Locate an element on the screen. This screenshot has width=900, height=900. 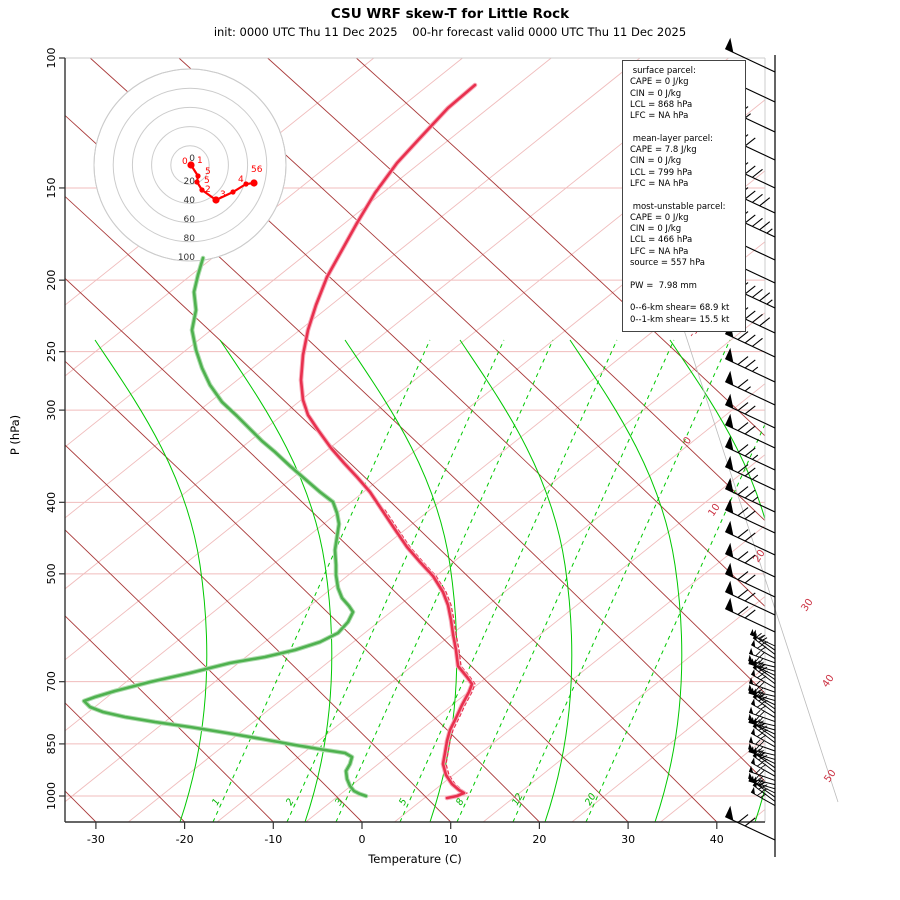
temp-tick-label: 10 is located at coordinates (451, 839).